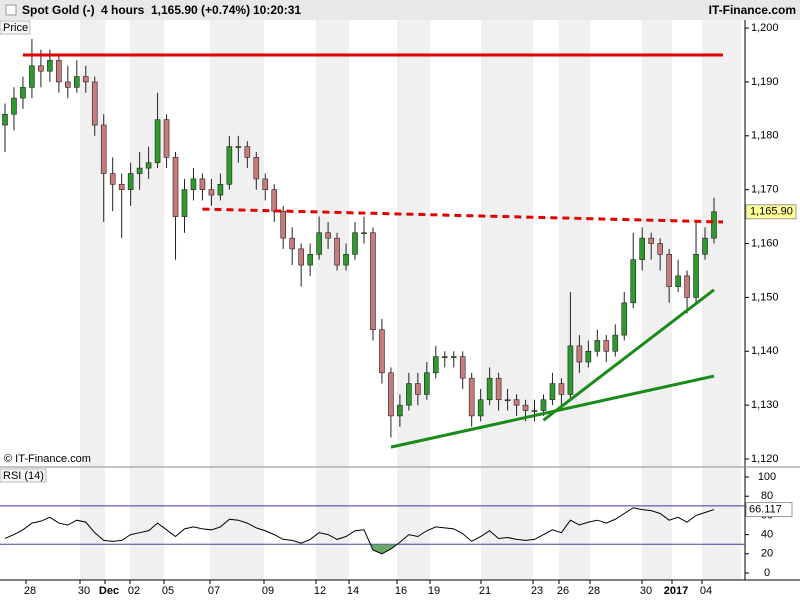 This screenshot has width=800, height=600. Describe the element at coordinates (537, 591) in the screenshot. I see `x-tick-label: 23` at that location.